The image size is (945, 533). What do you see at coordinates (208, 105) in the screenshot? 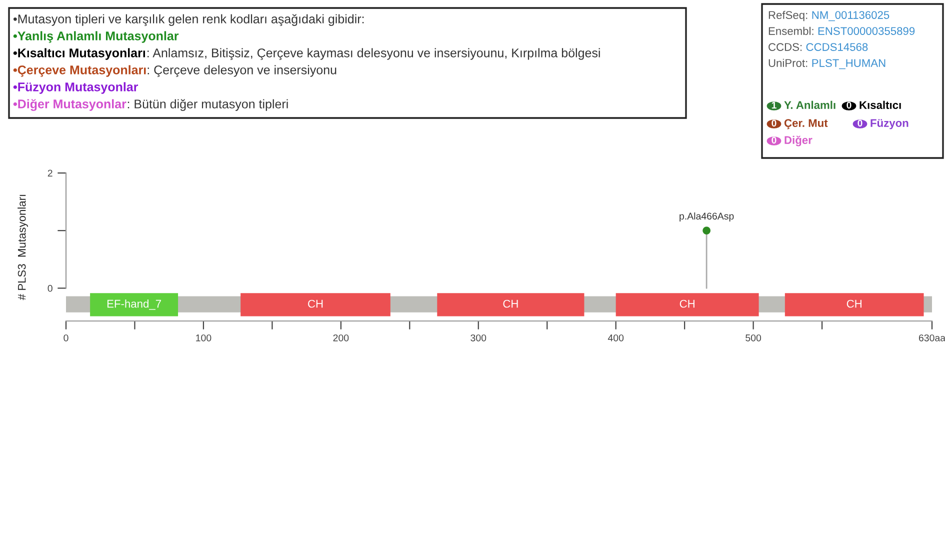
I see `text: : Bütün diğer mutasyon tipleri` at bounding box center [208, 105].